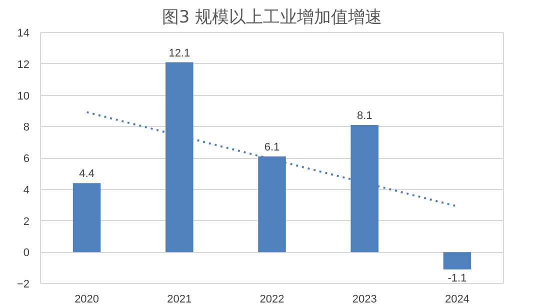 This screenshot has width=535, height=307. Describe the element at coordinates (87, 300) in the screenshot. I see `x-tick-label: 2020` at that location.